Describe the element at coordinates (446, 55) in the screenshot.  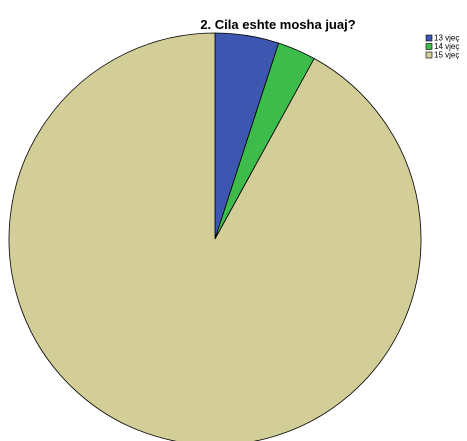
I see `legend-label-3: 15 vjeç` at that location.